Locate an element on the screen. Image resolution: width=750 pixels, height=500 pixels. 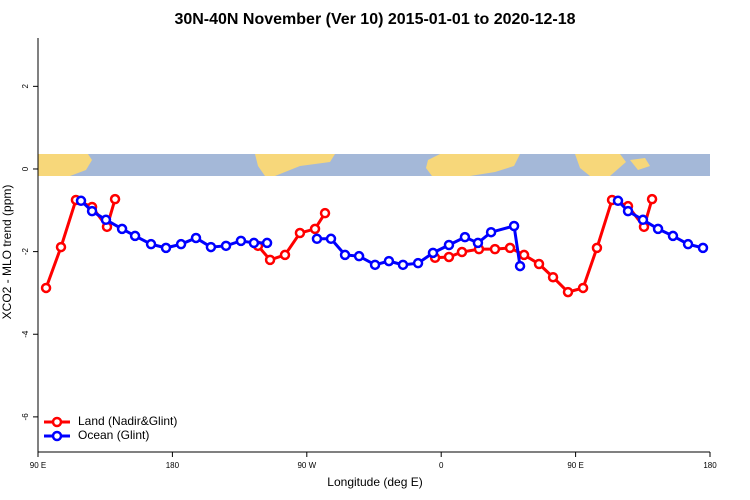
y-axis-label: XCO2 - MLO trend (ppm) is located at coordinates (7, 252).